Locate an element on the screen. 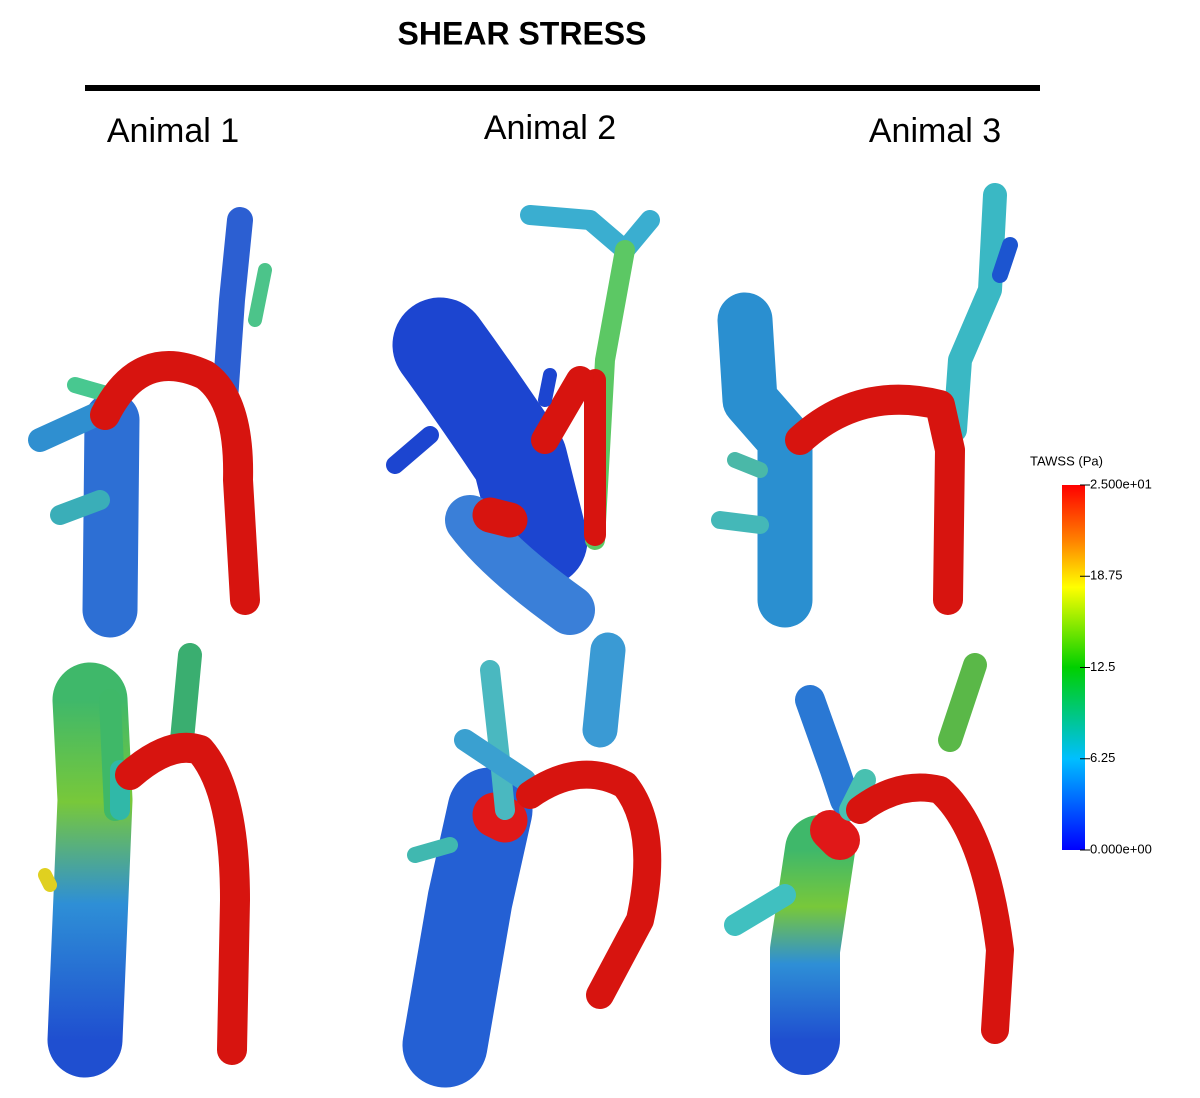  colorbar-tick-label: 12.5 is located at coordinates (1102, 666).